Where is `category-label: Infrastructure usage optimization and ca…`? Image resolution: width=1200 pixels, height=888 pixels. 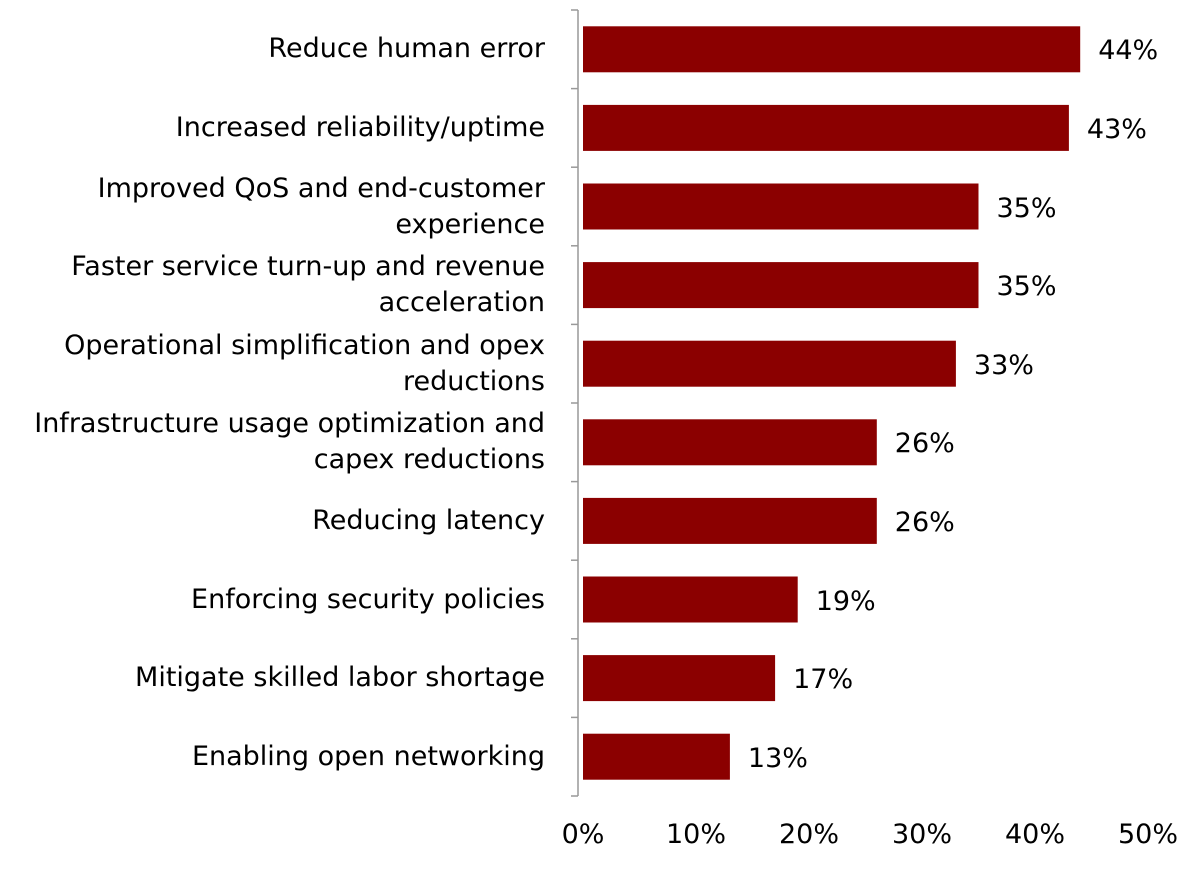
category-label: Infrastructure usage optimization and ca… is located at coordinates (289, 442).